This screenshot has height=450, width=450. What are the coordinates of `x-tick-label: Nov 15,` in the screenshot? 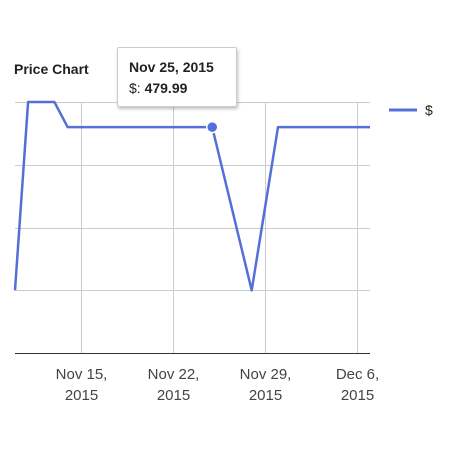 It's located at (82, 374).